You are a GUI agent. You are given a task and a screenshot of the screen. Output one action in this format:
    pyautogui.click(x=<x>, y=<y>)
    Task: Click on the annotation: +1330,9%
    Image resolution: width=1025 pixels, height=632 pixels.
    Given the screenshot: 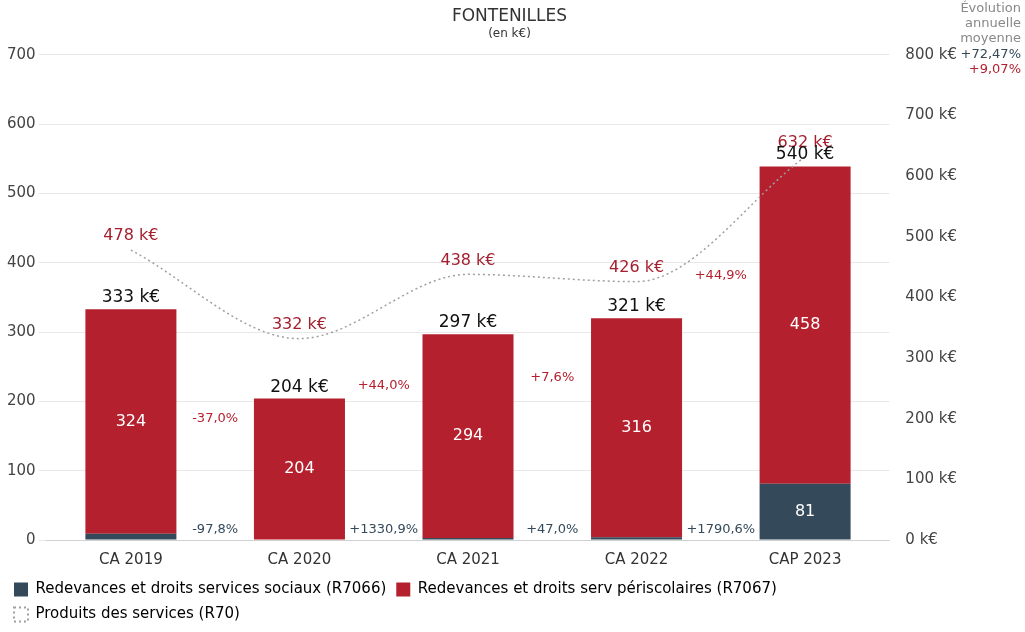 What is the action you would take?
    pyautogui.click(x=384, y=529)
    